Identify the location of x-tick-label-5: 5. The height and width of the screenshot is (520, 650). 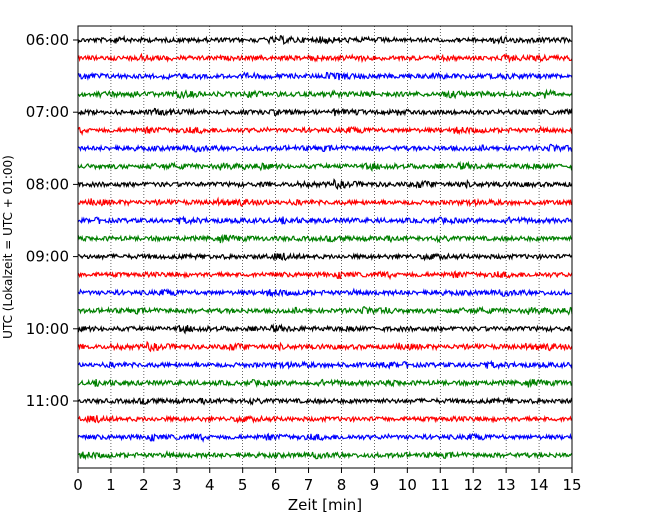
(243, 485).